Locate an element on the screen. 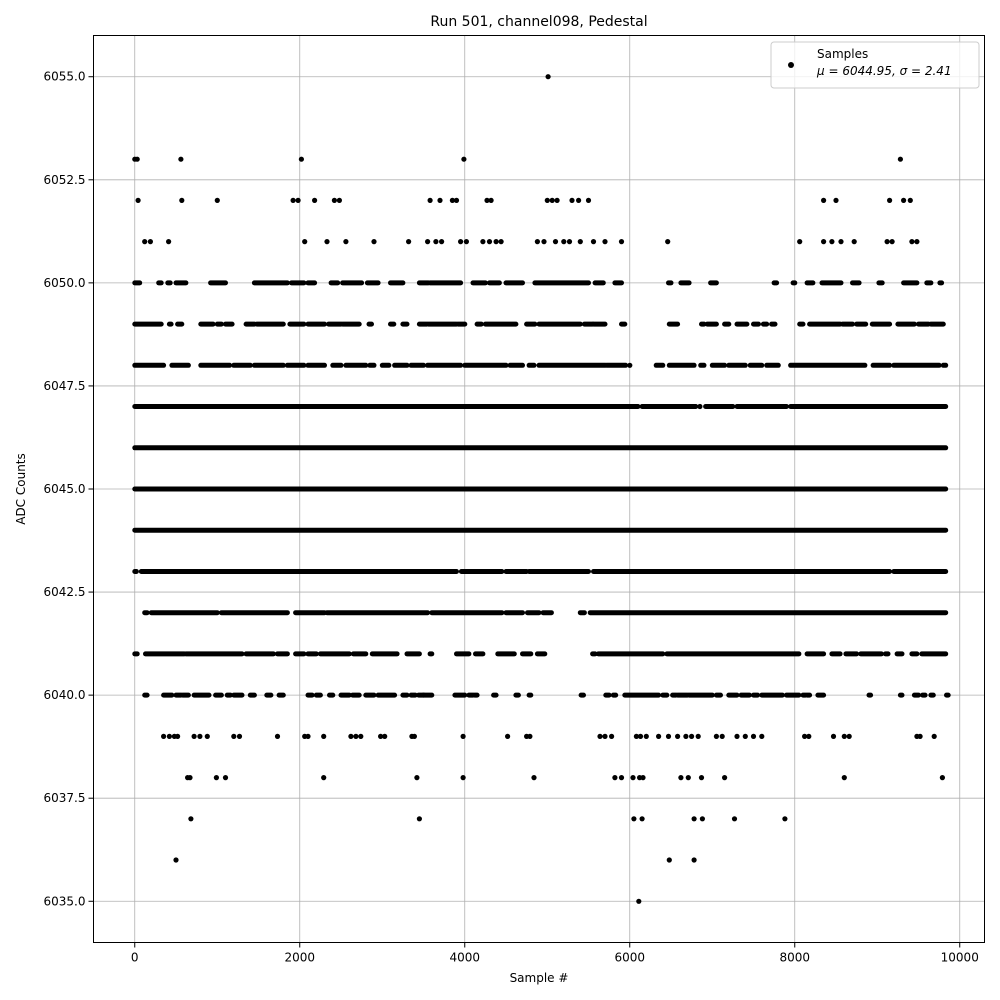 This screenshot has width=1000, height=1000. y-tick-label: 6037.5 is located at coordinates (65, 798).